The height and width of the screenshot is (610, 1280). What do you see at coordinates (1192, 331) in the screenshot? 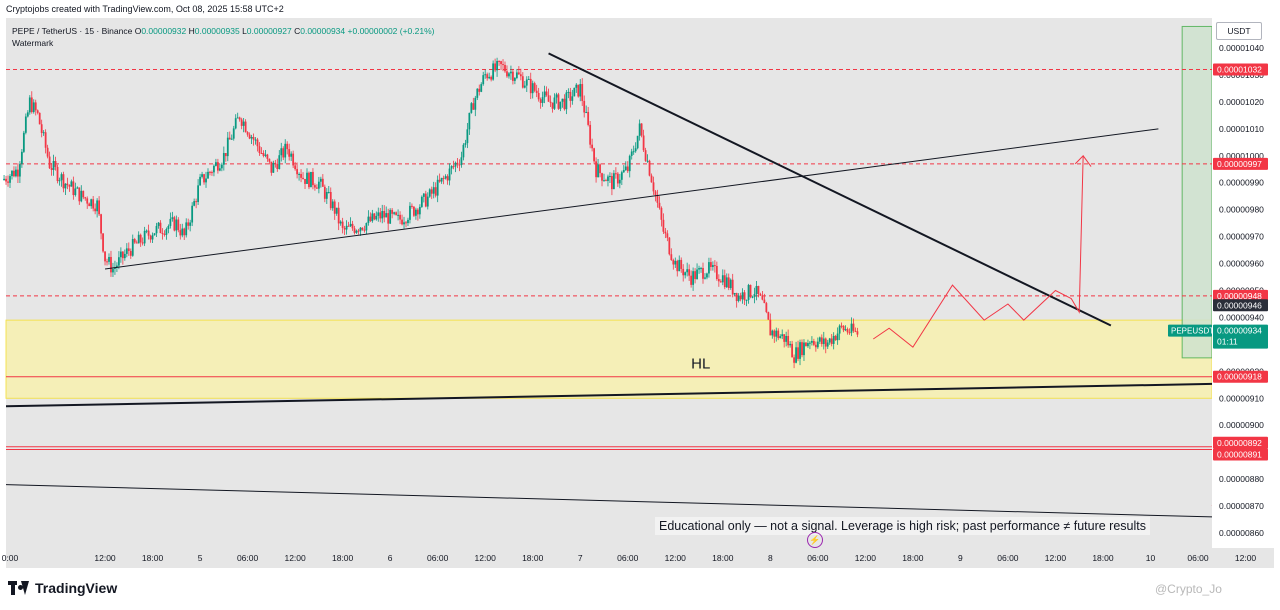
I see `symbol-tag-text: PEPEUSDT` at bounding box center [1192, 331].